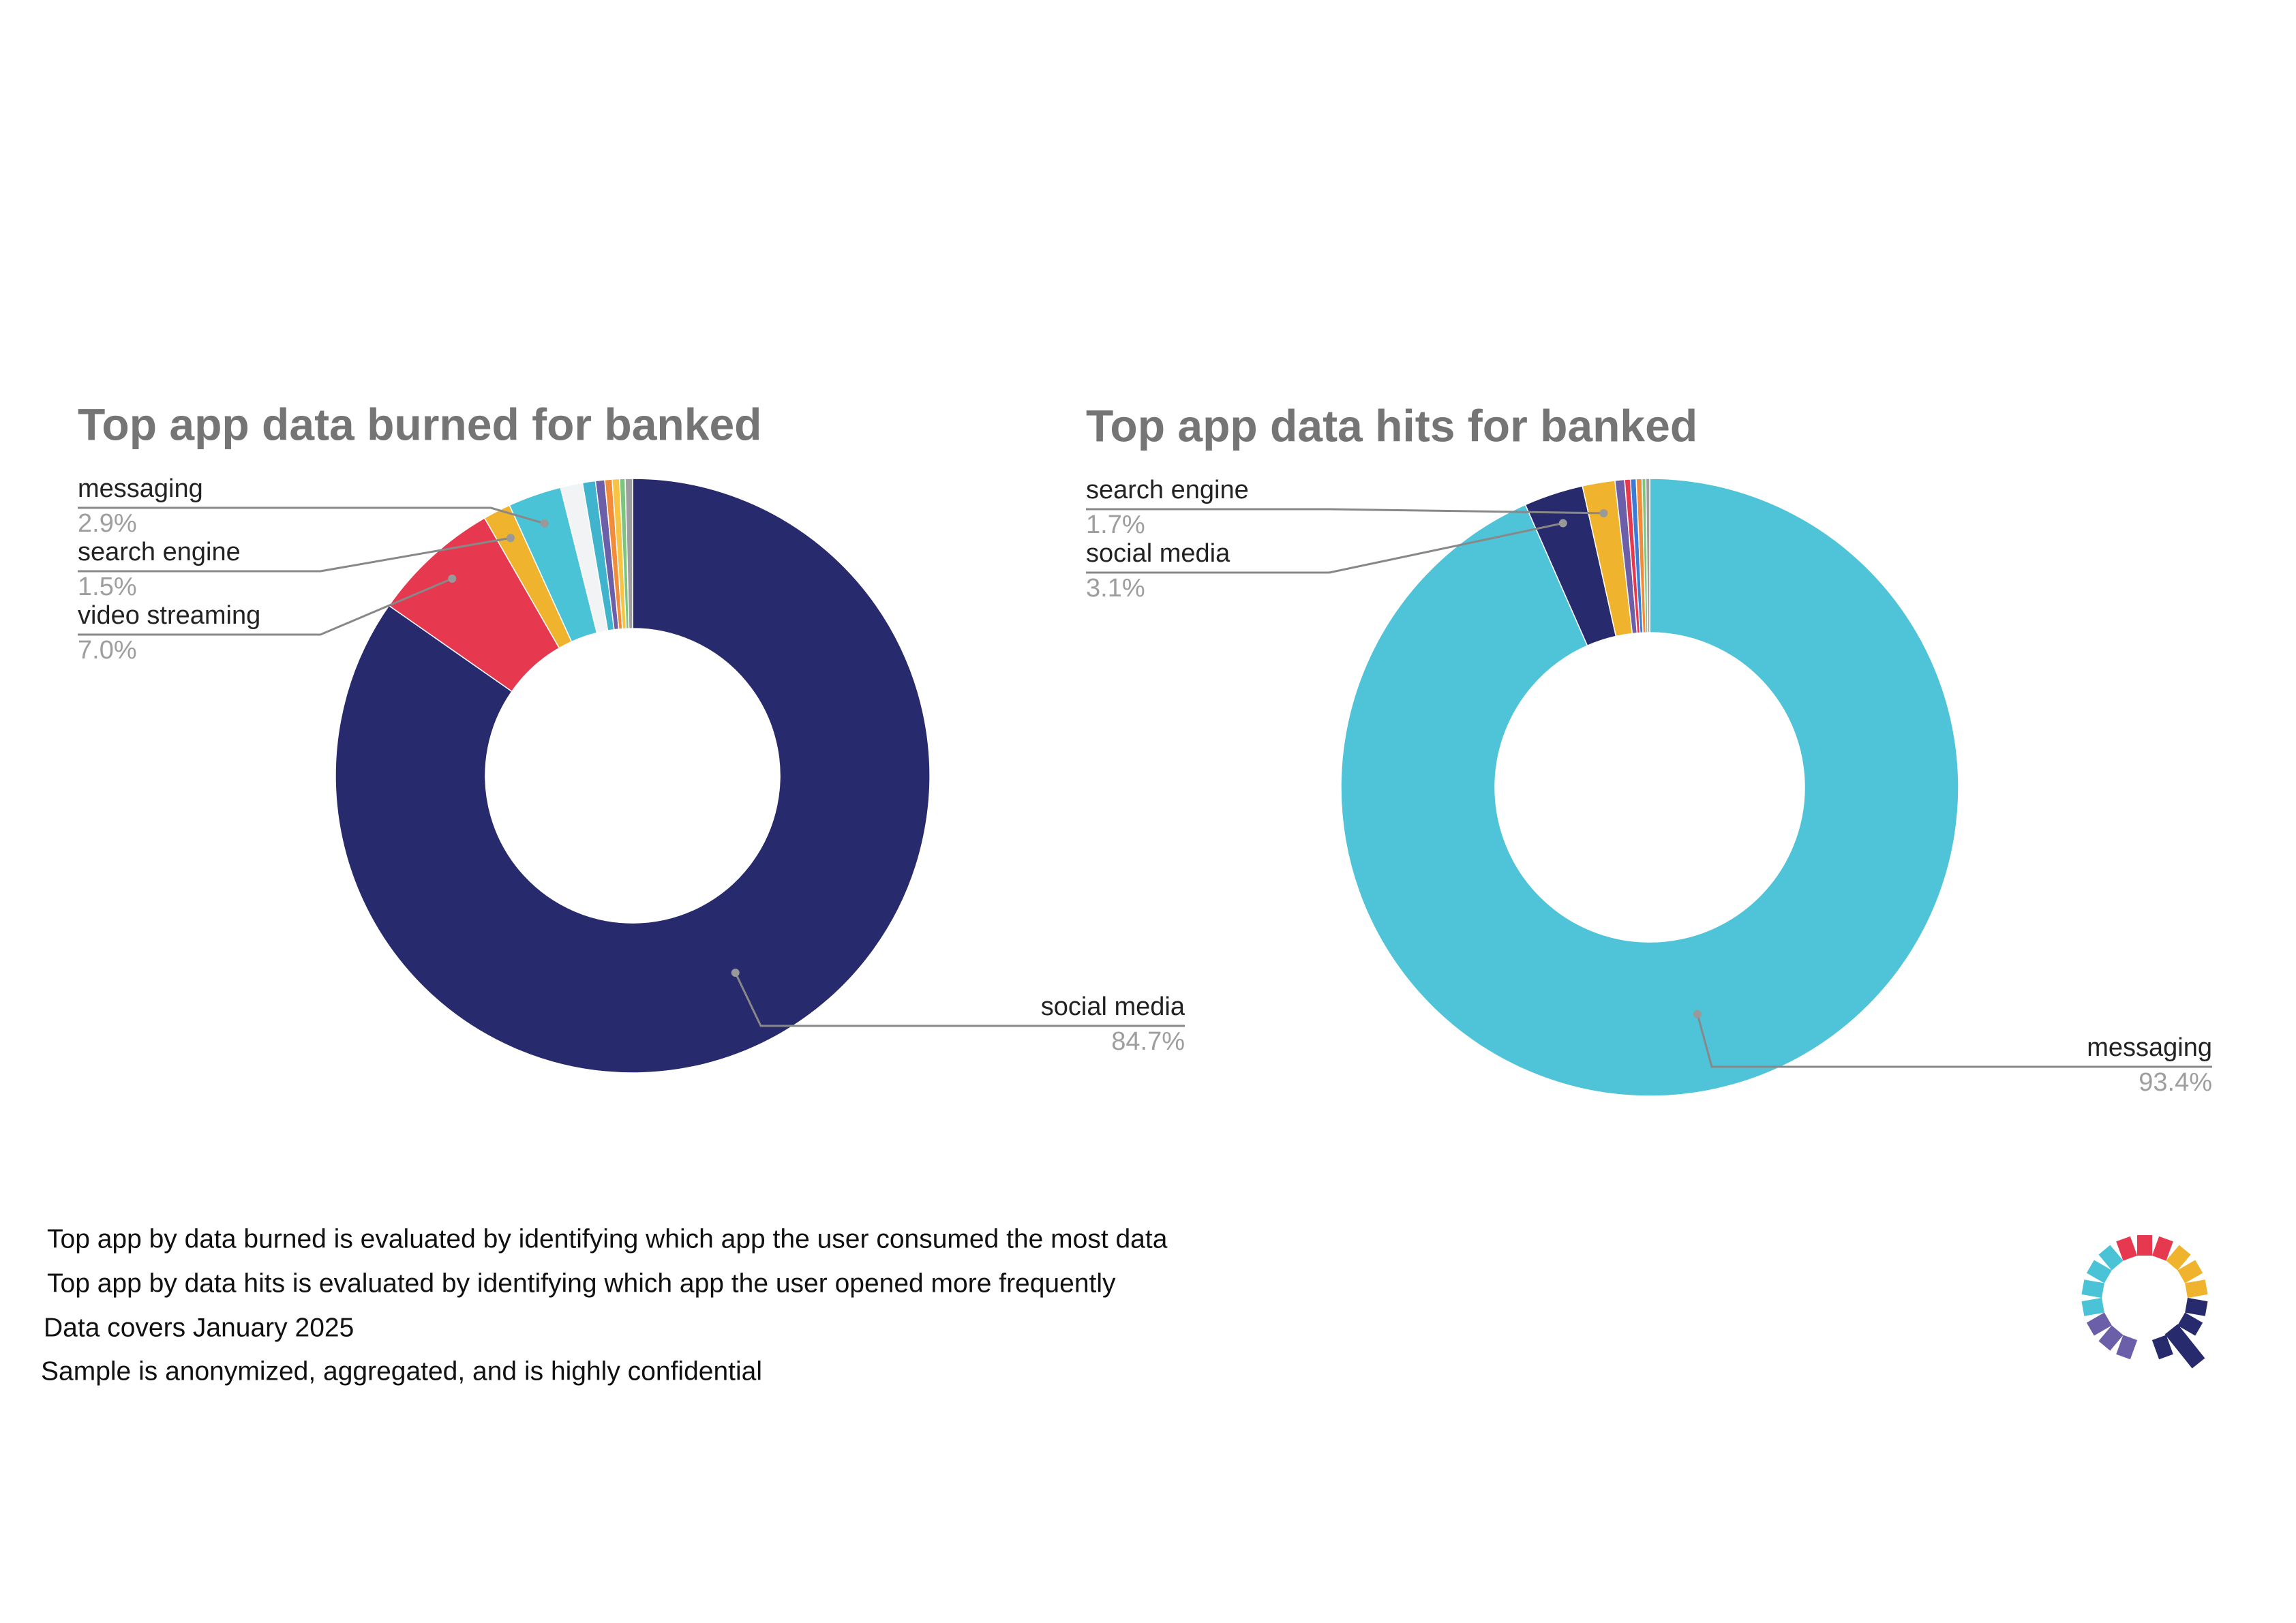  Describe the element at coordinates (169, 615) in the screenshot. I see `slice-label: video streaming` at that location.